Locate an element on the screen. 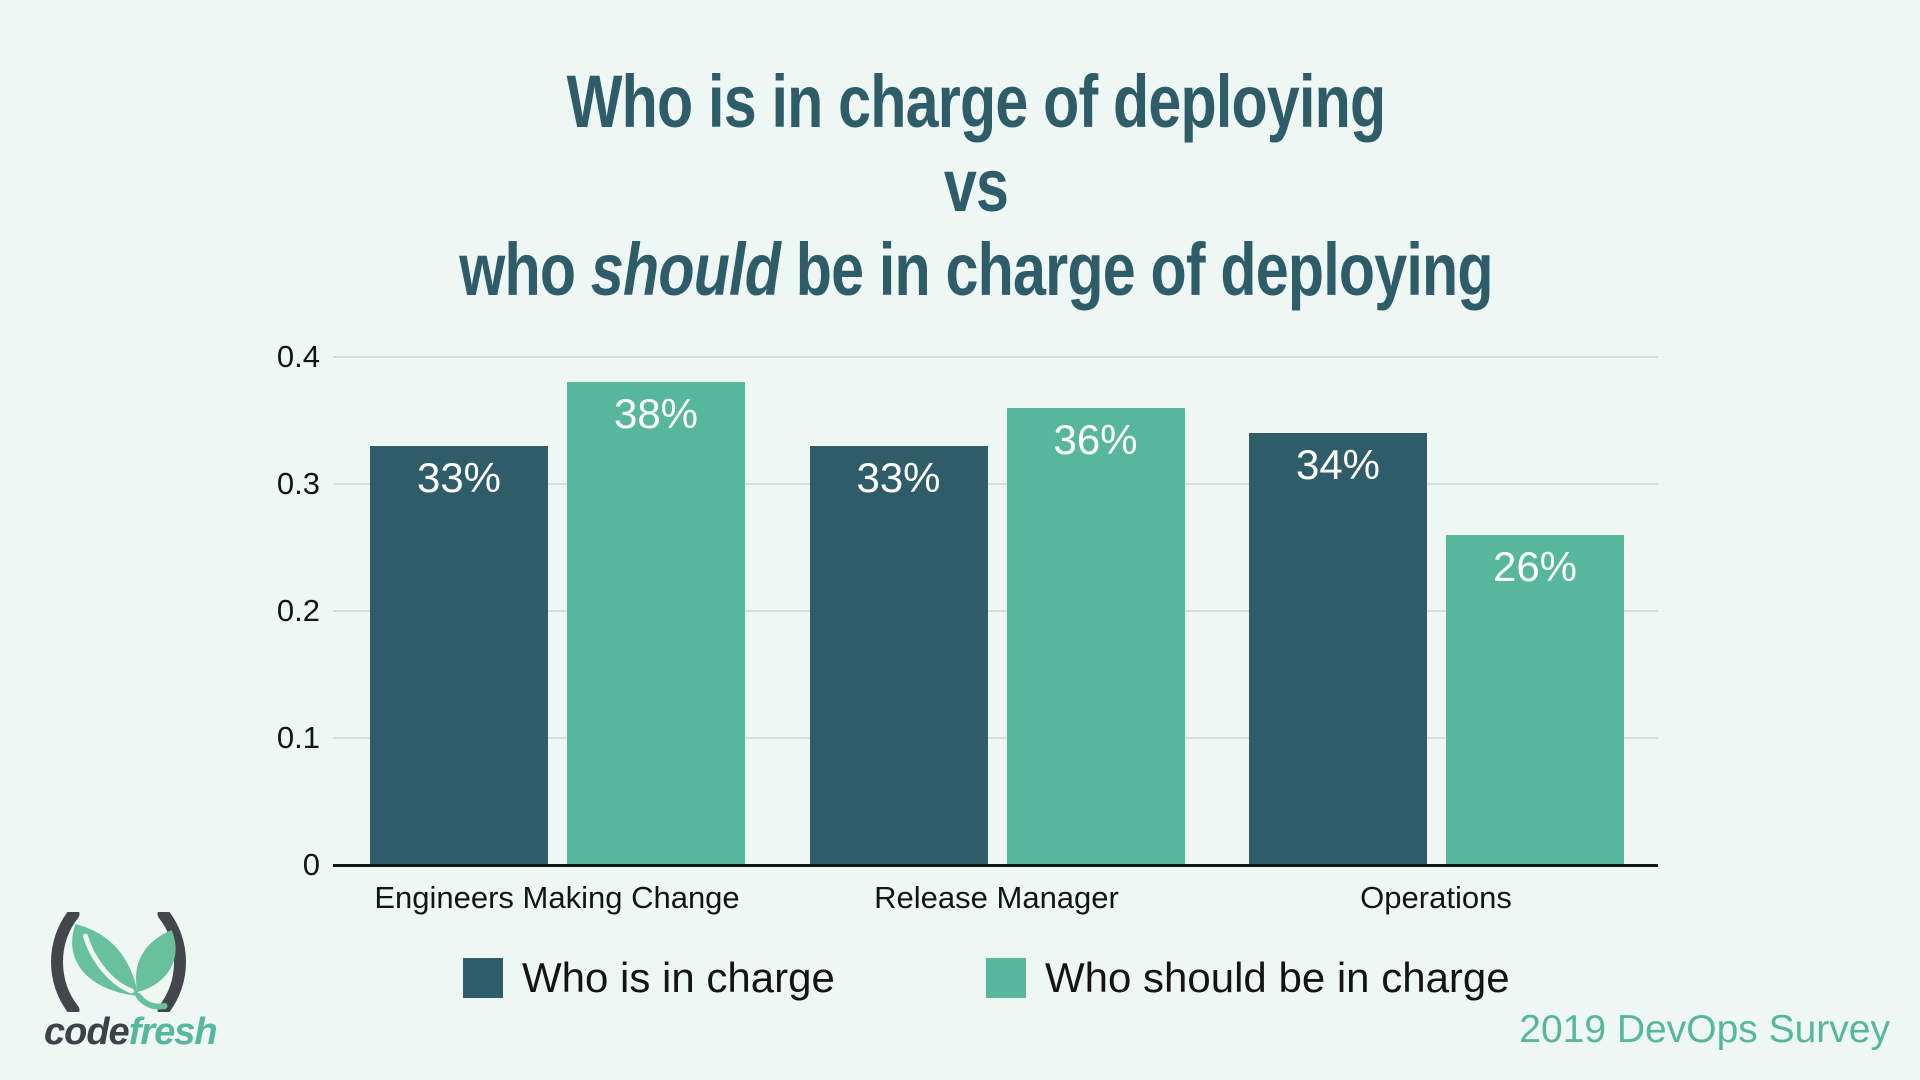 This screenshot has width=1920, height=1080. bar-value-label: 34% is located at coordinates (1338, 465).